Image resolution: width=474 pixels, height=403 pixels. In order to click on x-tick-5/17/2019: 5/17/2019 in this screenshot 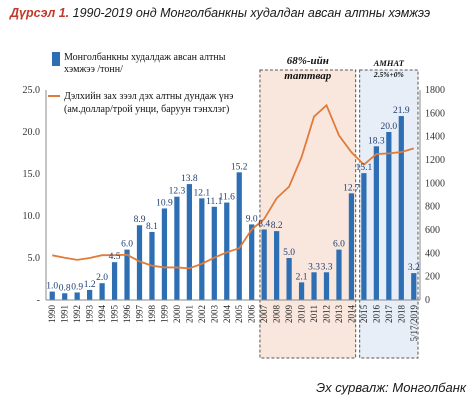, I will do `click(414, 323)`.